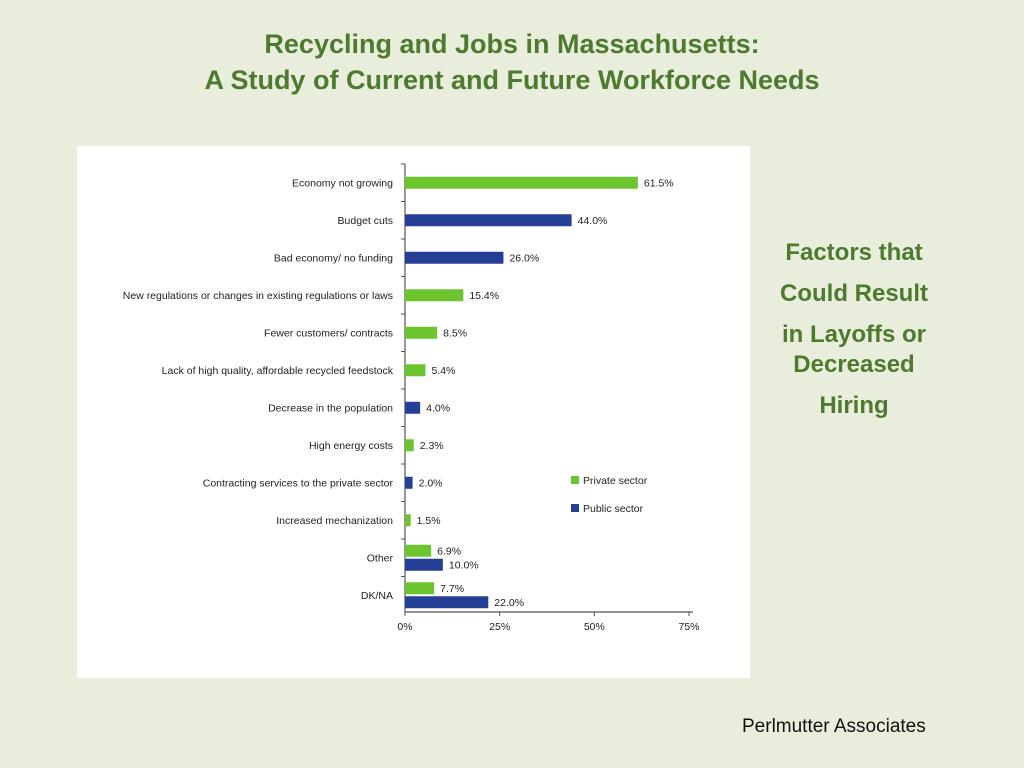 The image size is (1024, 768). I want to click on legend-swatch-private, so click(575, 480).